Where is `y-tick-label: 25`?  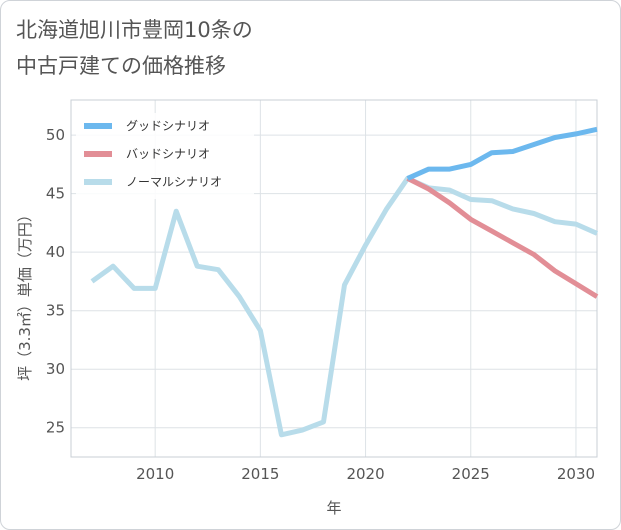 y-tick-label: 25 is located at coordinates (55, 428).